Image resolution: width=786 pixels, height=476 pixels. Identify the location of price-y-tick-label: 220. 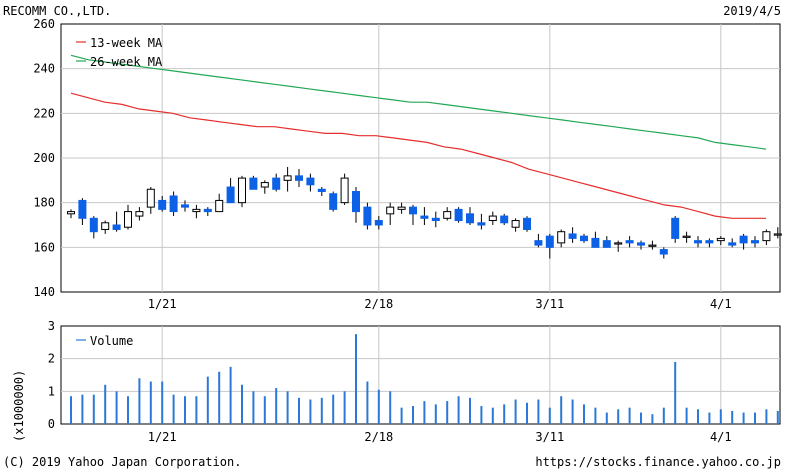
(44, 113).